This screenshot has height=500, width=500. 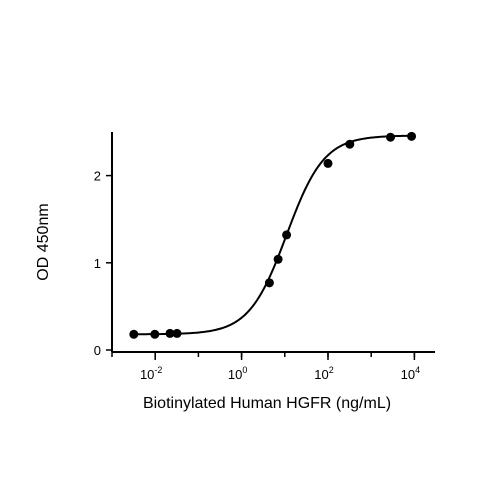 What do you see at coordinates (97, 263) in the screenshot?
I see `y-tick-label: 1` at bounding box center [97, 263].